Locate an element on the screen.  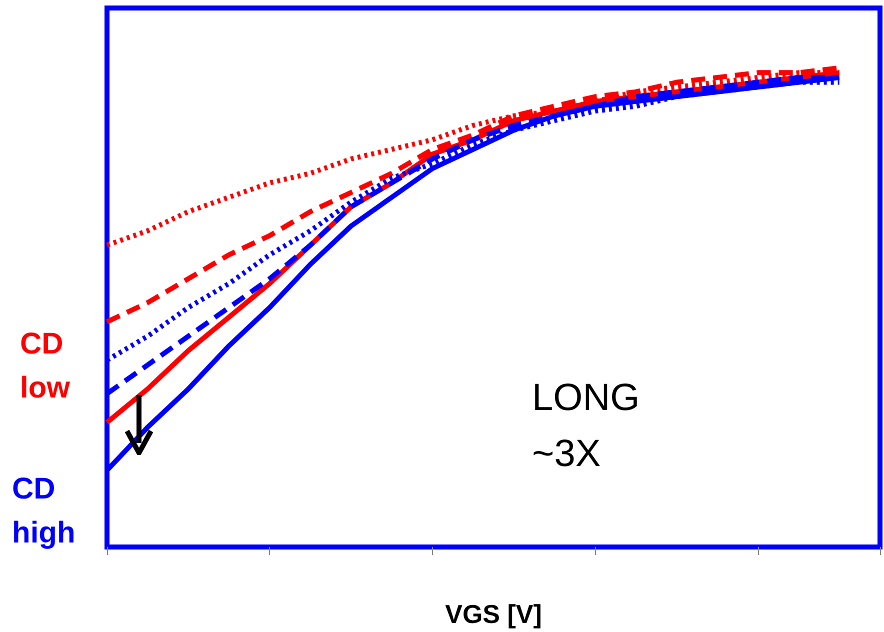
annotation: LONG ~3X is located at coordinates (586, 426).